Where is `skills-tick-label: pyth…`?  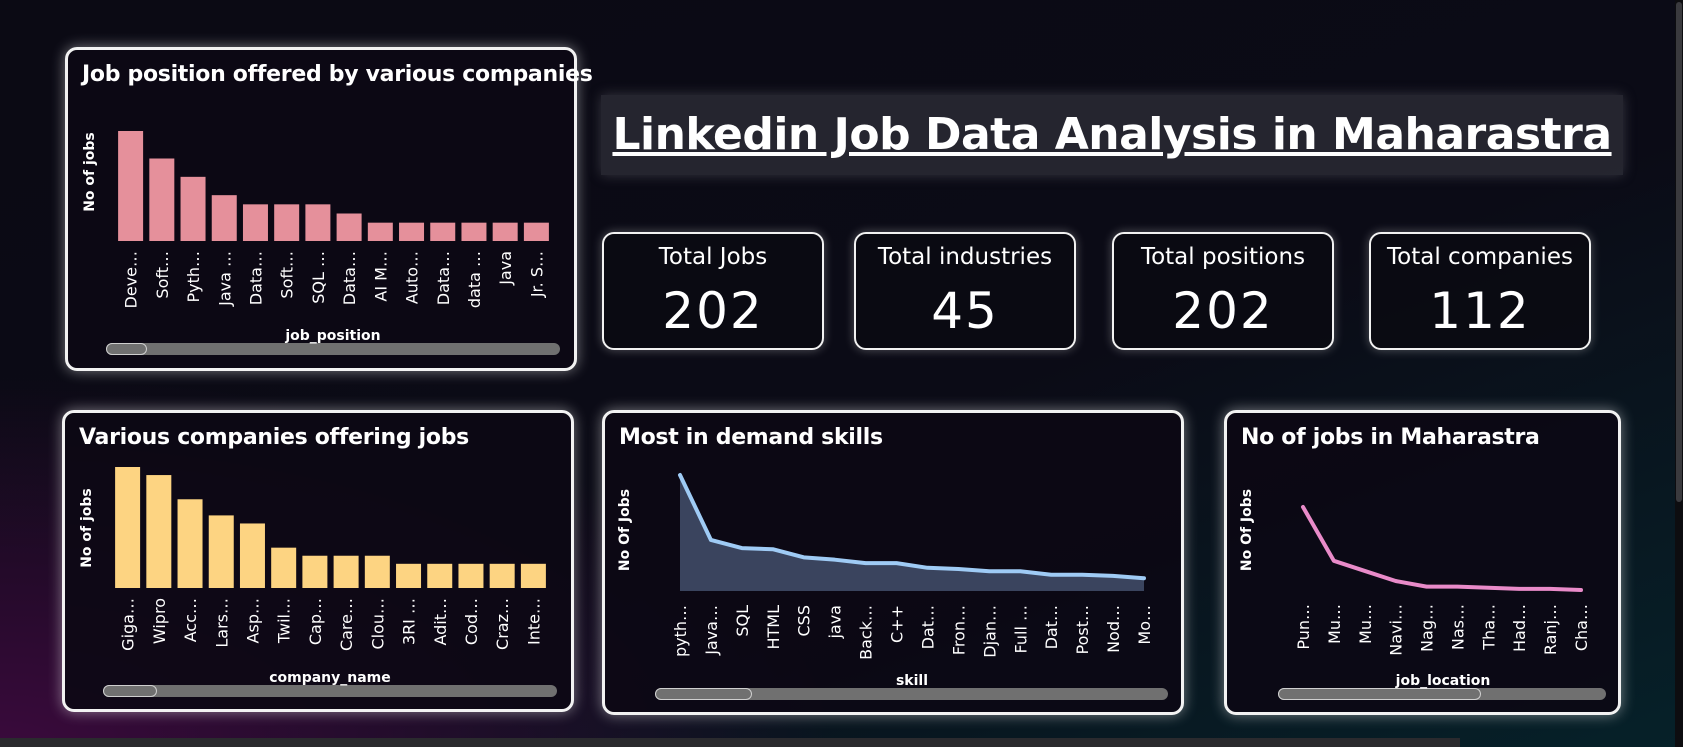
skills-tick-label: pyth… is located at coordinates (680, 631).